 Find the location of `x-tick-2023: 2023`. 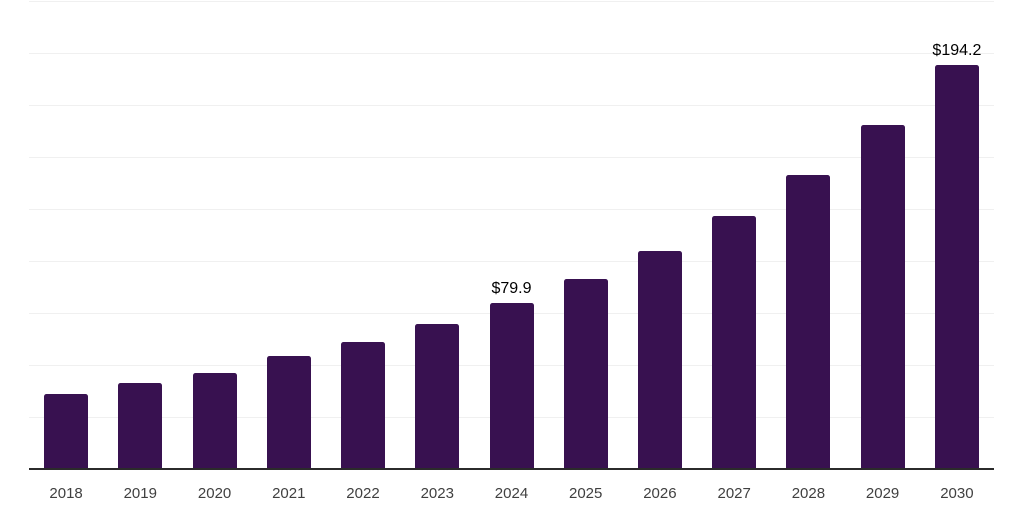

x-tick-2023: 2023 is located at coordinates (437, 493).